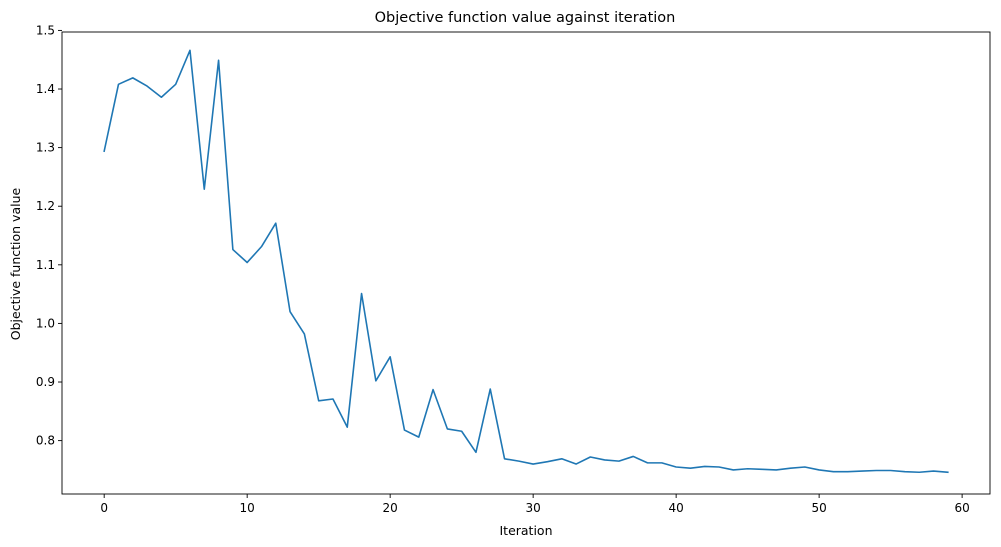 Image resolution: width=1001 pixels, height=547 pixels. What do you see at coordinates (45, 265) in the screenshot?
I see `y-tick-label: 1.1` at bounding box center [45, 265].